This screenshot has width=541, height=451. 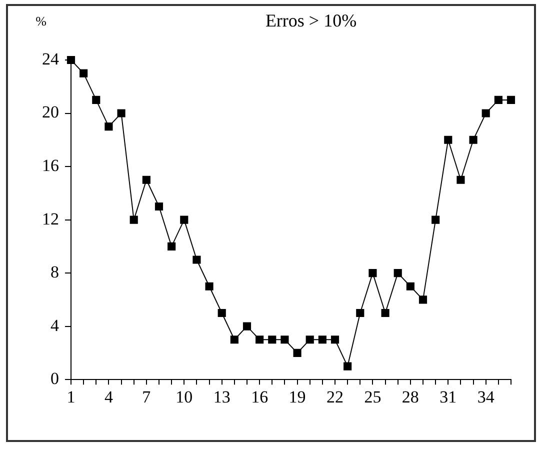 What do you see at coordinates (297, 396) in the screenshot?
I see `x-tick-label: 19` at bounding box center [297, 396].